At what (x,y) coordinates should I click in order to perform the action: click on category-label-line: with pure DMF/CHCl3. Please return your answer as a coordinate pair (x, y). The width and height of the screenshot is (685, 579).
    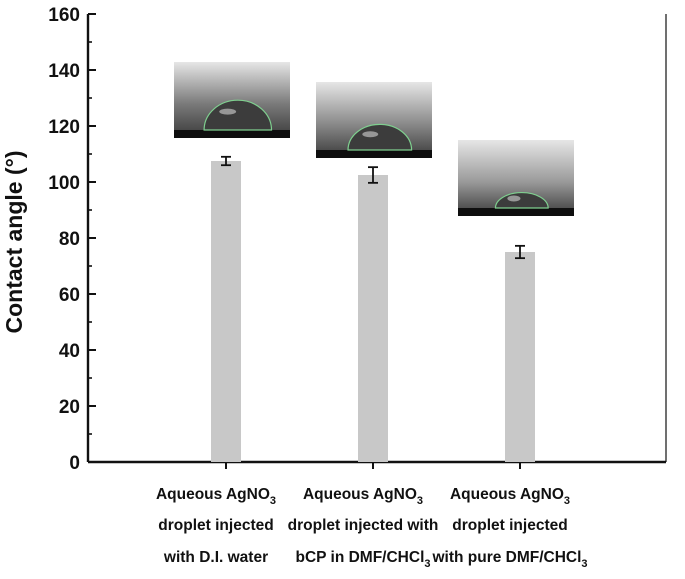
    Looking at the image, I should click on (509, 559).